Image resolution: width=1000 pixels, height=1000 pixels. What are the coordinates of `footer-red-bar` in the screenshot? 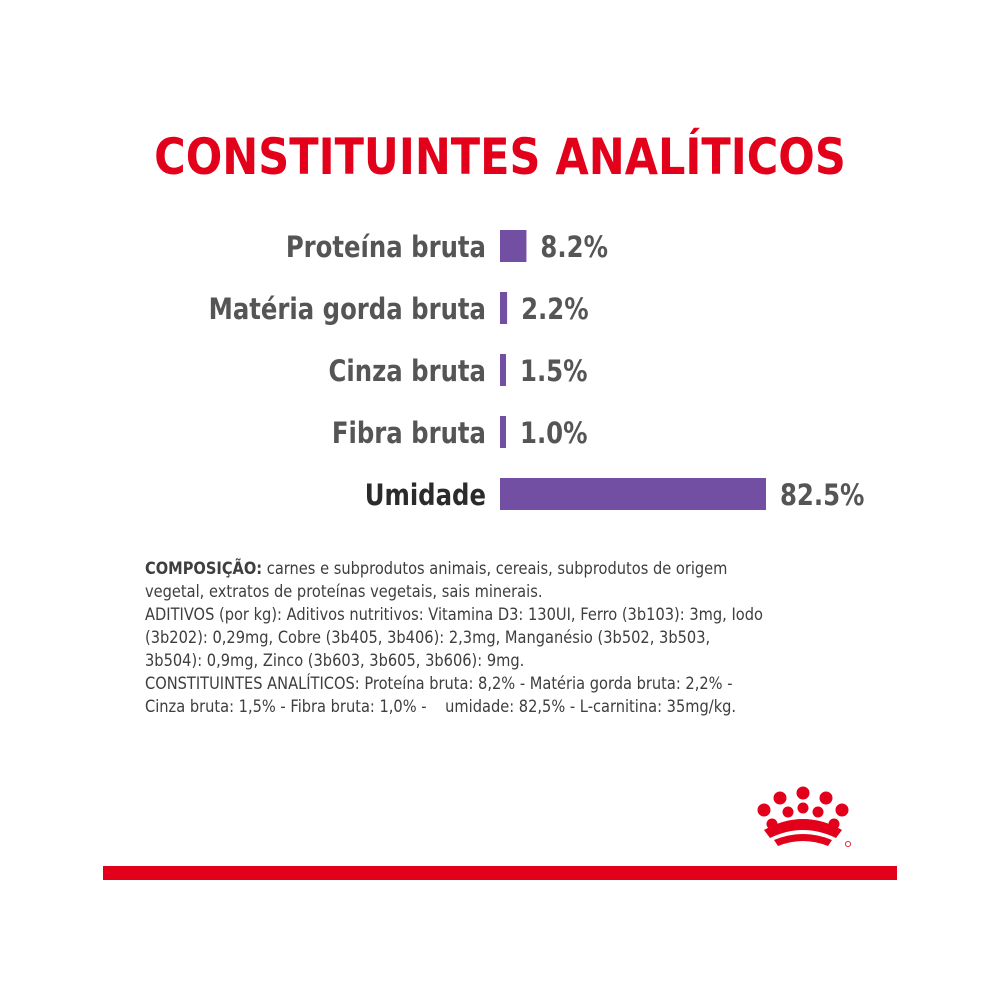 It's located at (500, 873).